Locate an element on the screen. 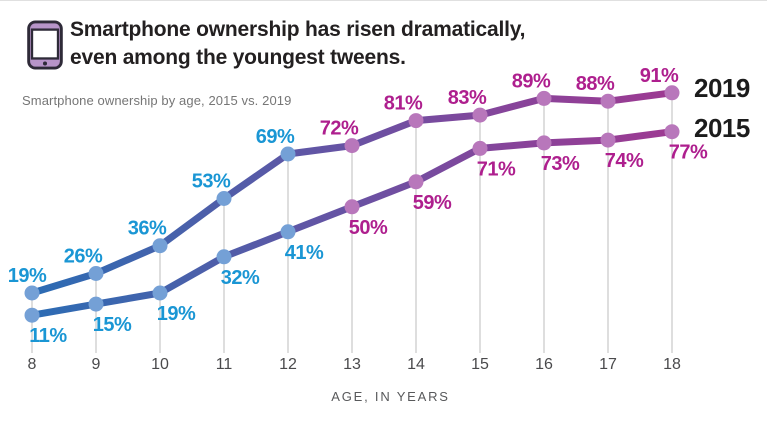  value-label-2019-age-11: 53% is located at coordinates (211, 182).